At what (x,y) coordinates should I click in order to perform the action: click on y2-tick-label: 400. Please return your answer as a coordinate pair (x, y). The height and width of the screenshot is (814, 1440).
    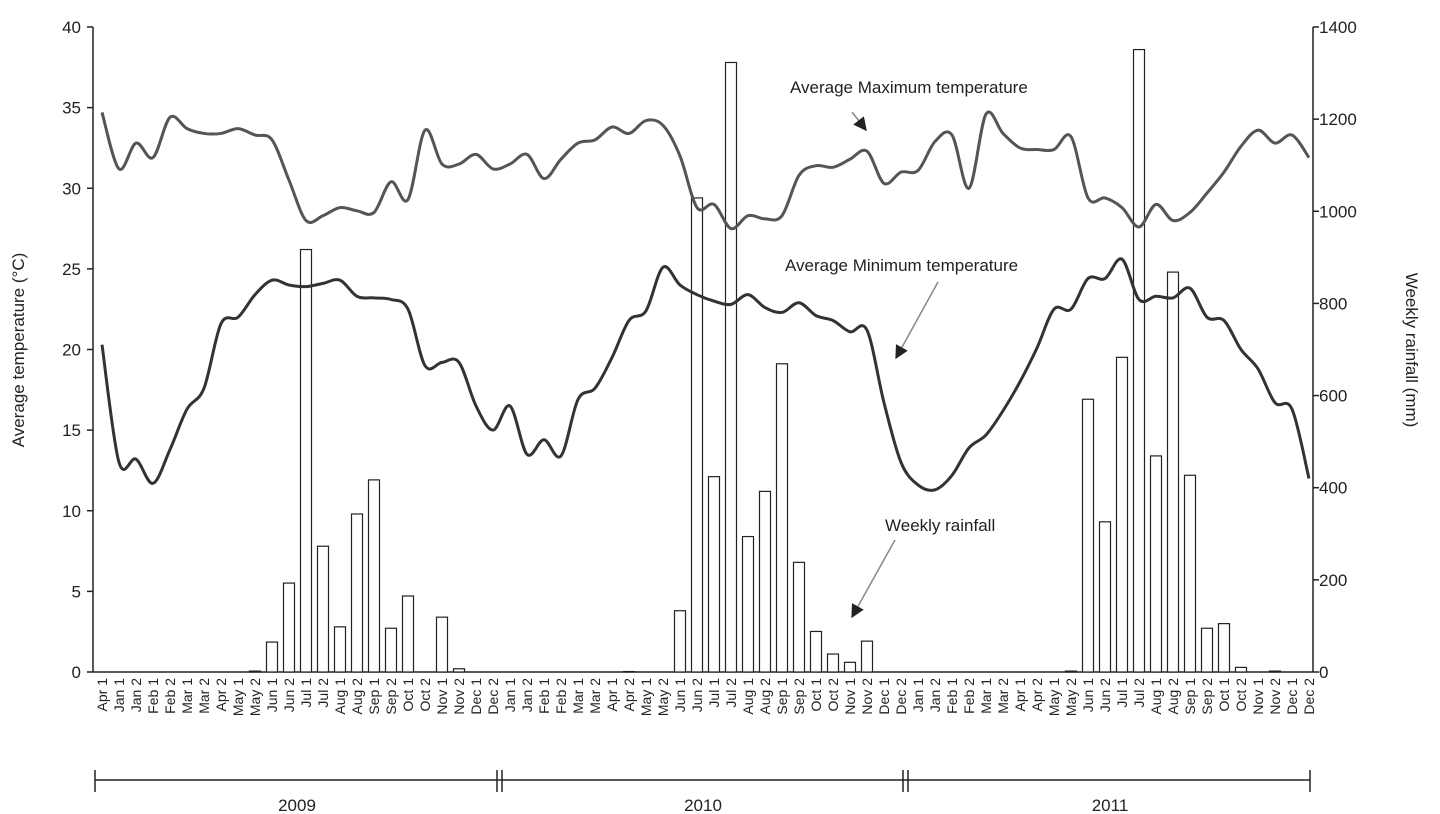
    Looking at the image, I should click on (1333, 488).